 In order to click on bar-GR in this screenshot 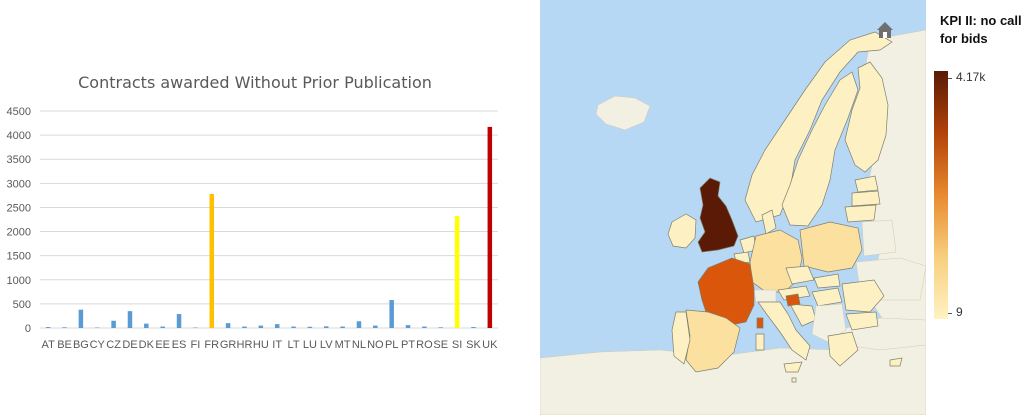, I will do `click(228, 325)`.